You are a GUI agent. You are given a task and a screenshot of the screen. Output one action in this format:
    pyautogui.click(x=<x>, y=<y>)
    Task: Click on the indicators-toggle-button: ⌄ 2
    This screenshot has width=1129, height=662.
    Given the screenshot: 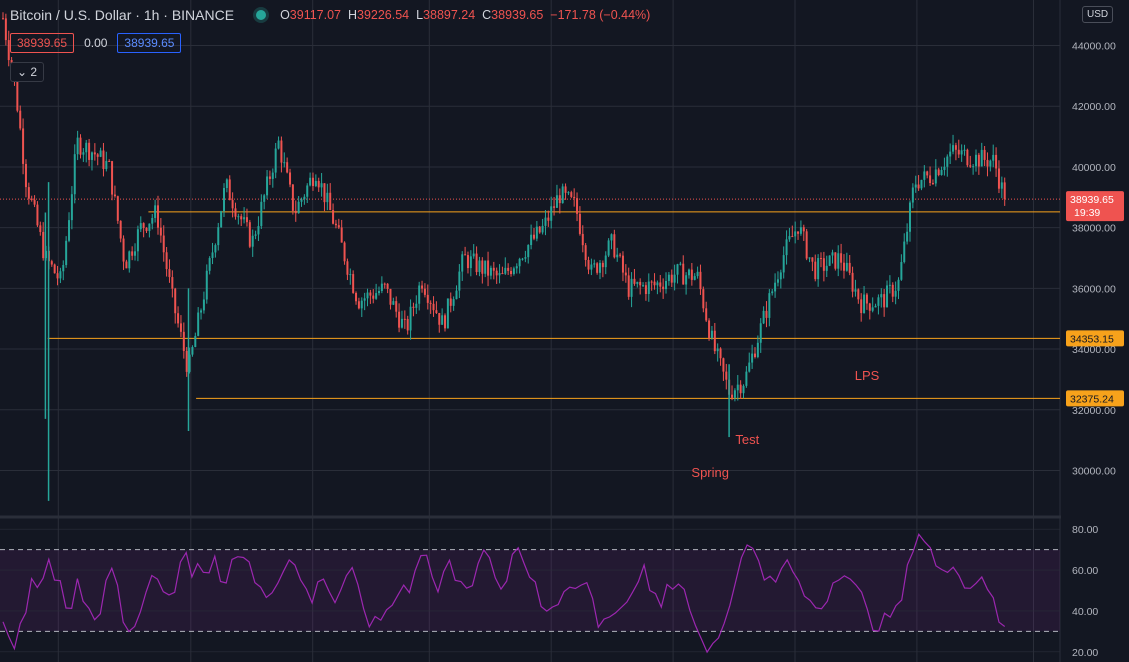 What is the action you would take?
    pyautogui.click(x=27, y=72)
    